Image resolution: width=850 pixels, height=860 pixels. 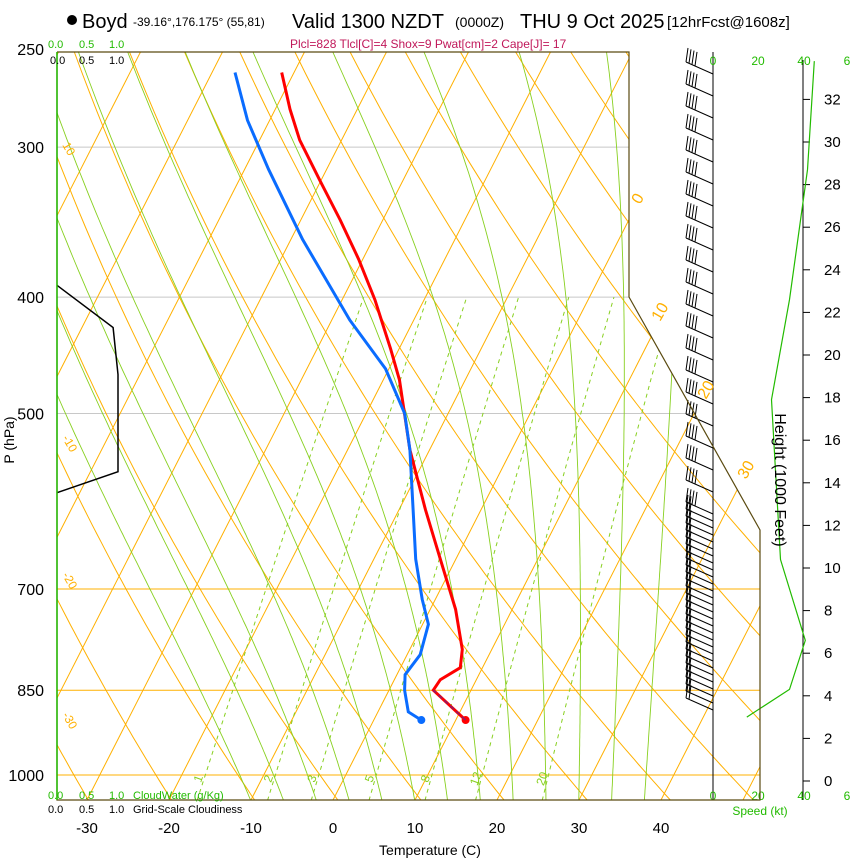 I want to click on height-tick-label: 18, so click(x=832, y=398).